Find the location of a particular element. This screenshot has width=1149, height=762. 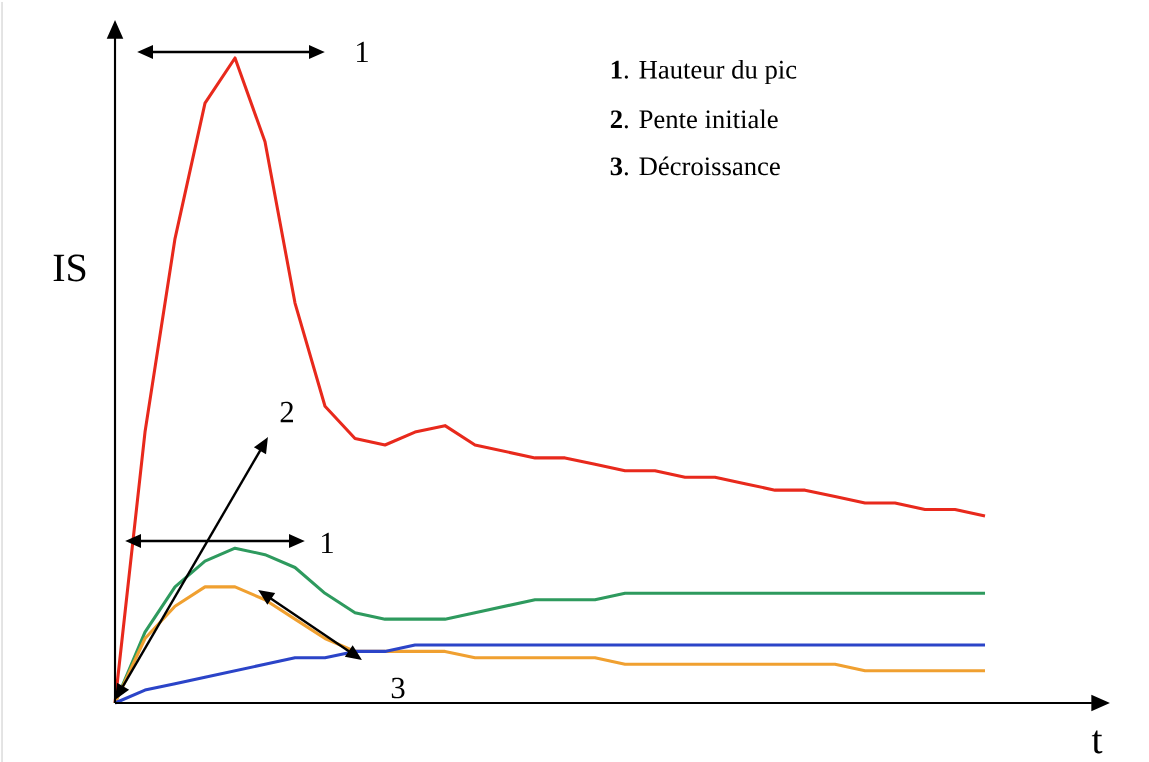

annotation: 2. Pente initiale is located at coordinates (694, 119).